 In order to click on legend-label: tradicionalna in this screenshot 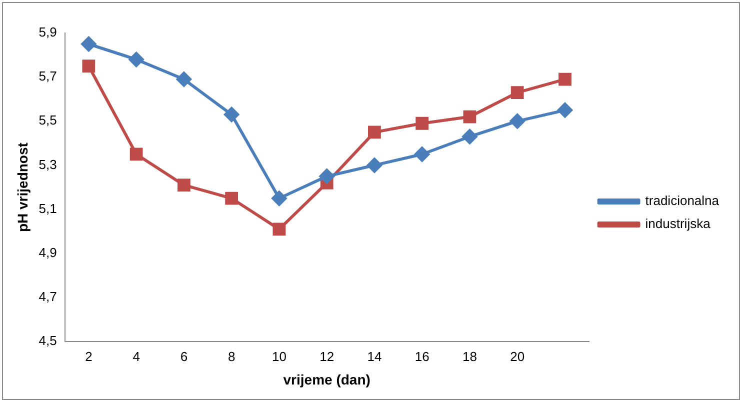, I will do `click(682, 200)`.